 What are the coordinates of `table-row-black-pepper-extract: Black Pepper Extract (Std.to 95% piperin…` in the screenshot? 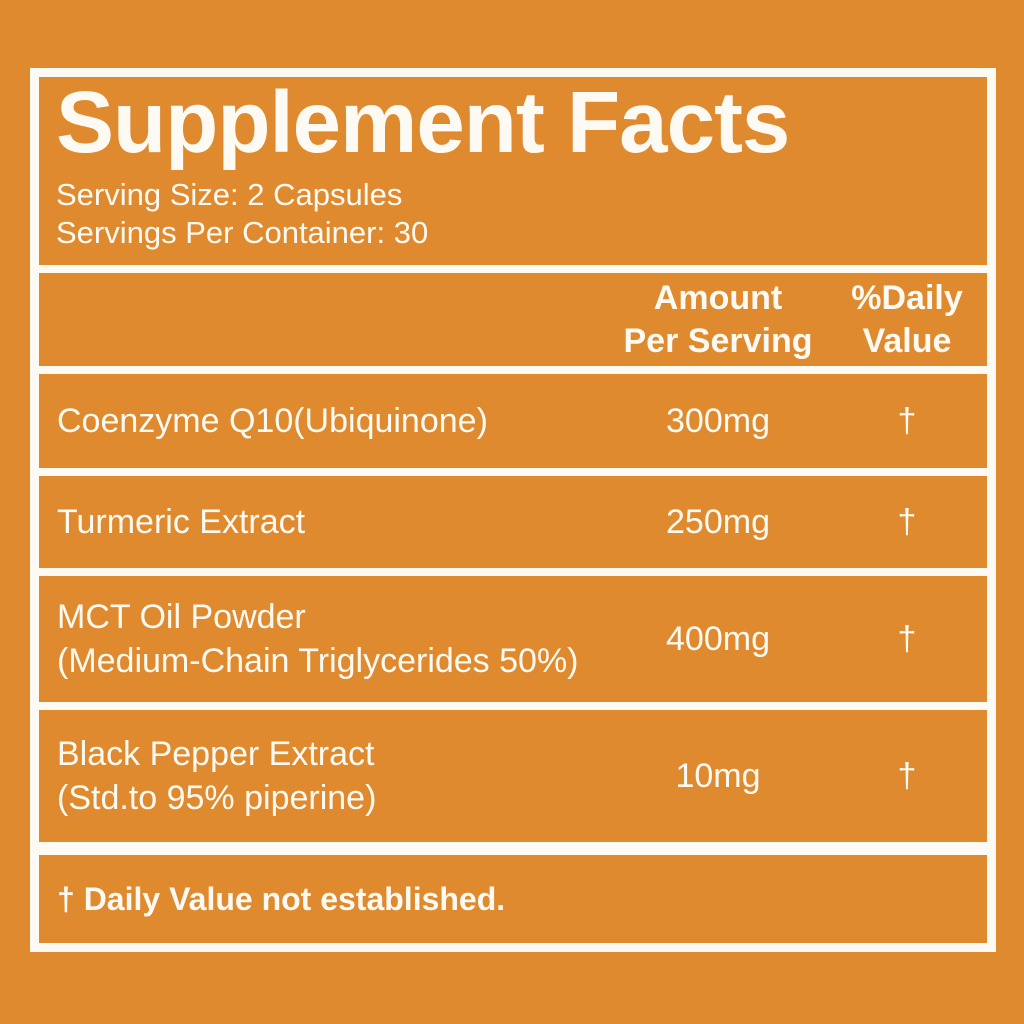 It's located at (513, 776).